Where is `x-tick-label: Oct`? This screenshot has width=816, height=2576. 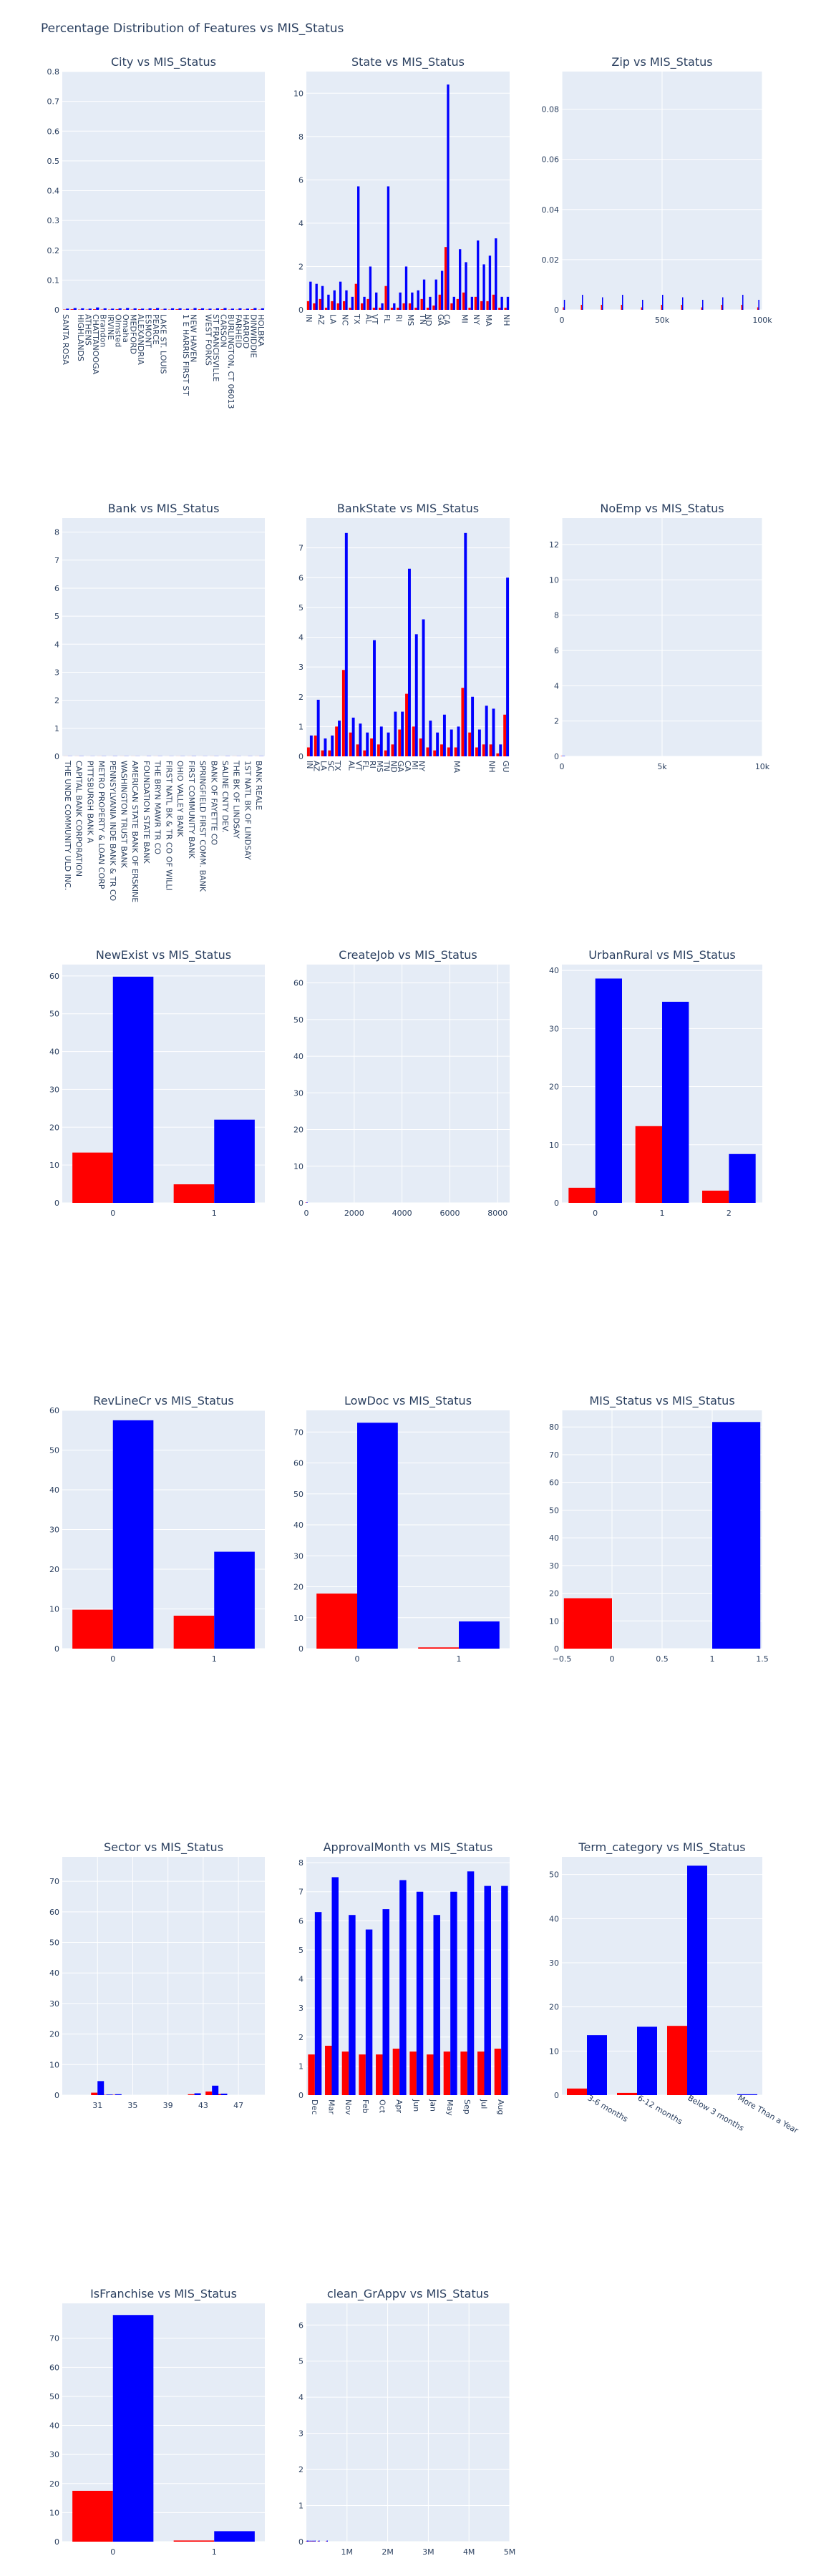 x-tick-label: Oct is located at coordinates (382, 2106).